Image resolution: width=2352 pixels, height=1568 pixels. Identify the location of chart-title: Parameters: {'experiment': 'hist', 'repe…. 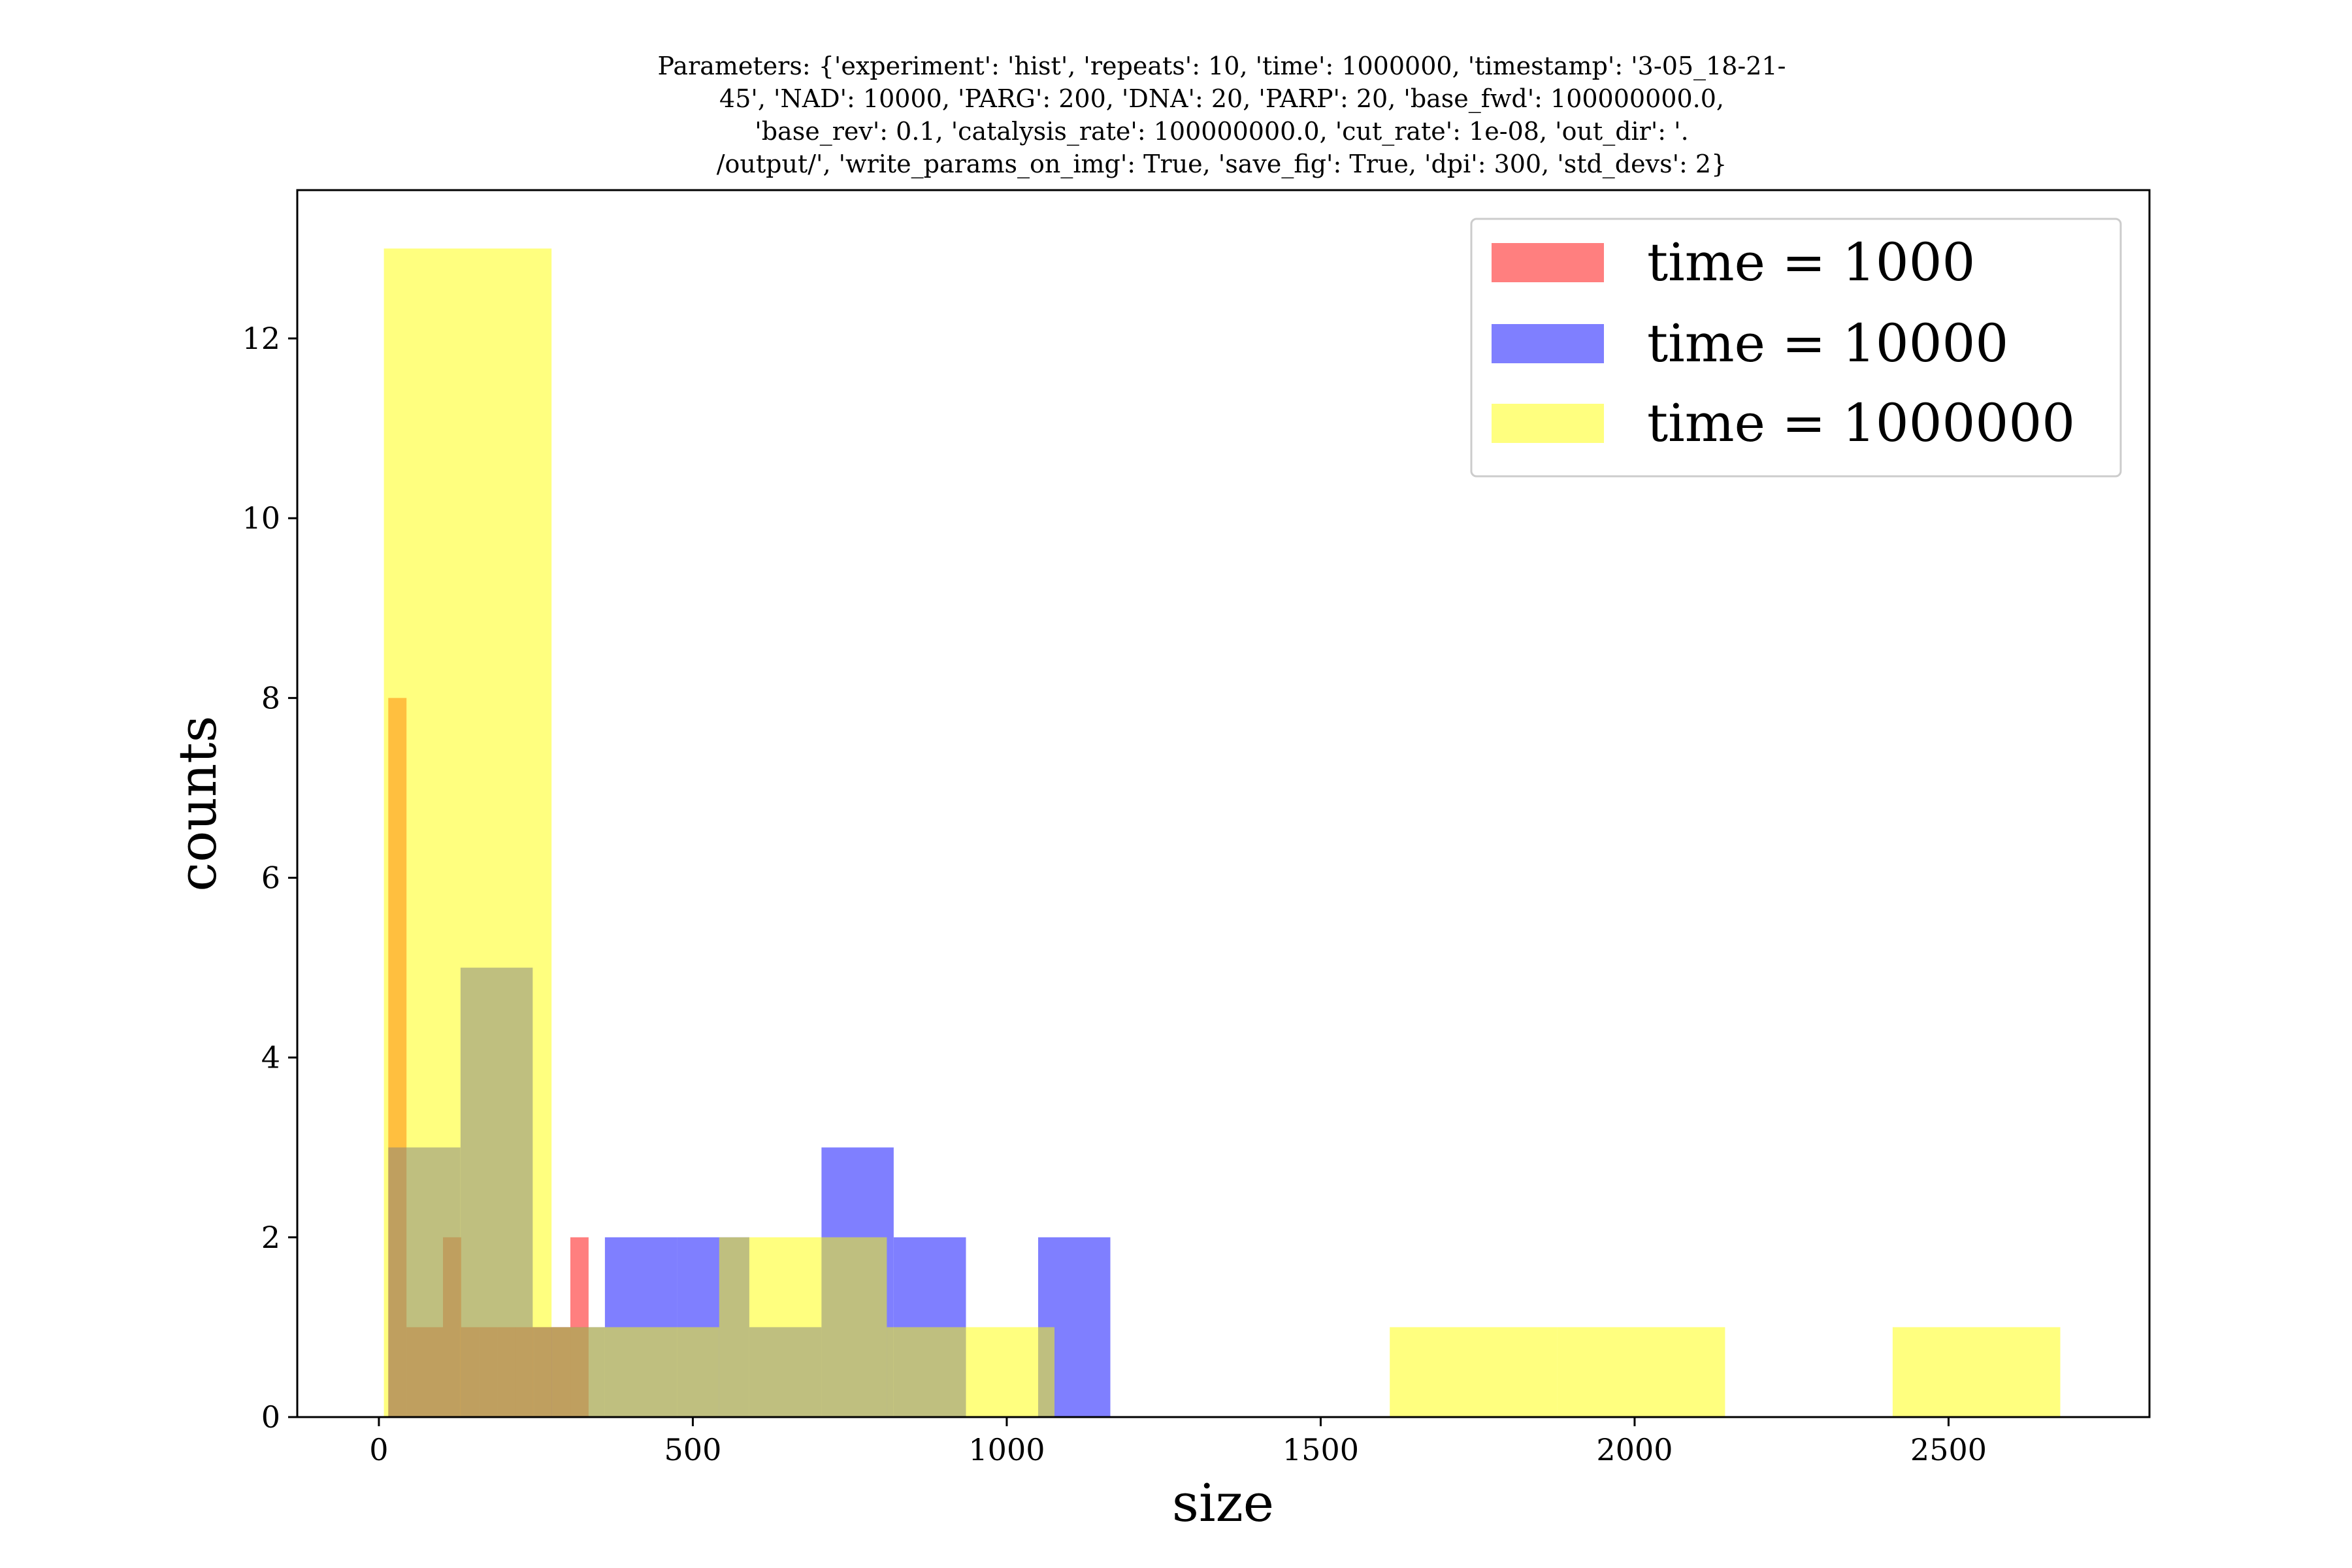
(1222, 115).